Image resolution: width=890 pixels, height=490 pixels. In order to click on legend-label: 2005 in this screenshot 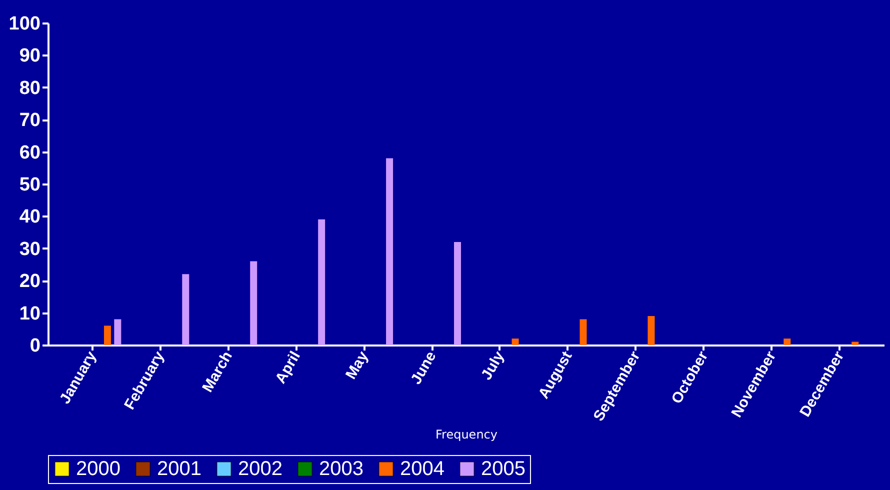, I will do `click(503, 469)`.